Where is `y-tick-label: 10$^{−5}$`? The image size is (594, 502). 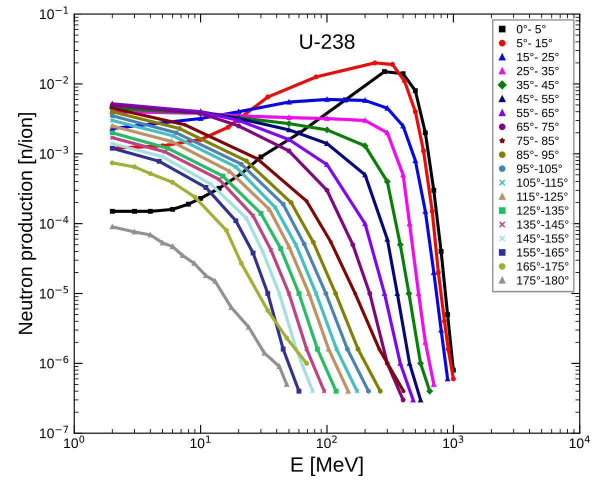 y-tick-label: 10$^{−5}$ is located at coordinates (54, 292).